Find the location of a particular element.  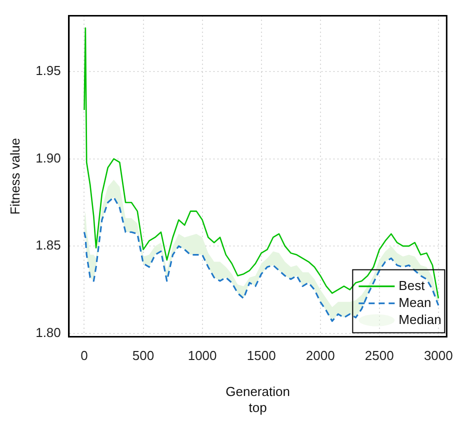

x-tick-label: 1000 is located at coordinates (202, 356).